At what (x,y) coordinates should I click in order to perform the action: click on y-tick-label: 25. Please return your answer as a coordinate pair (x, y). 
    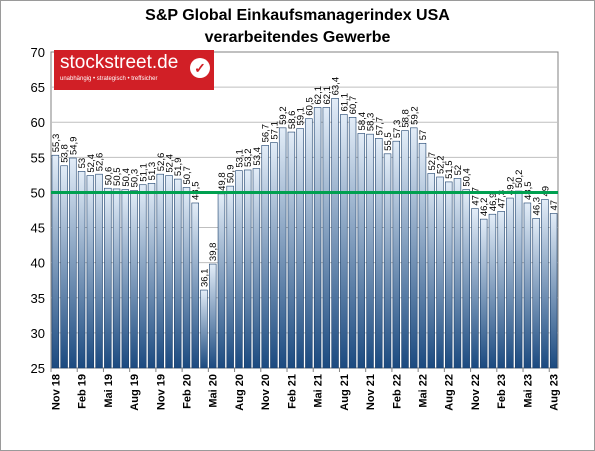
    Looking at the image, I should click on (38, 368).